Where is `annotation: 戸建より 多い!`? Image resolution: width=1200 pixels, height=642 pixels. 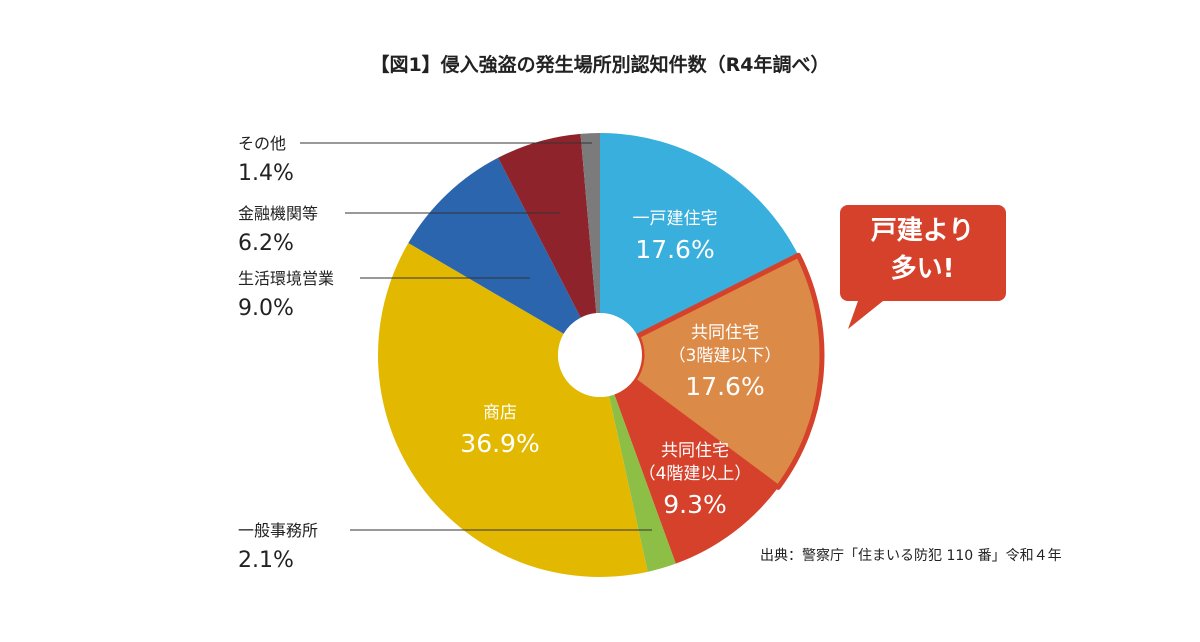 annotation: 戸建より 多い! is located at coordinates (922, 250).